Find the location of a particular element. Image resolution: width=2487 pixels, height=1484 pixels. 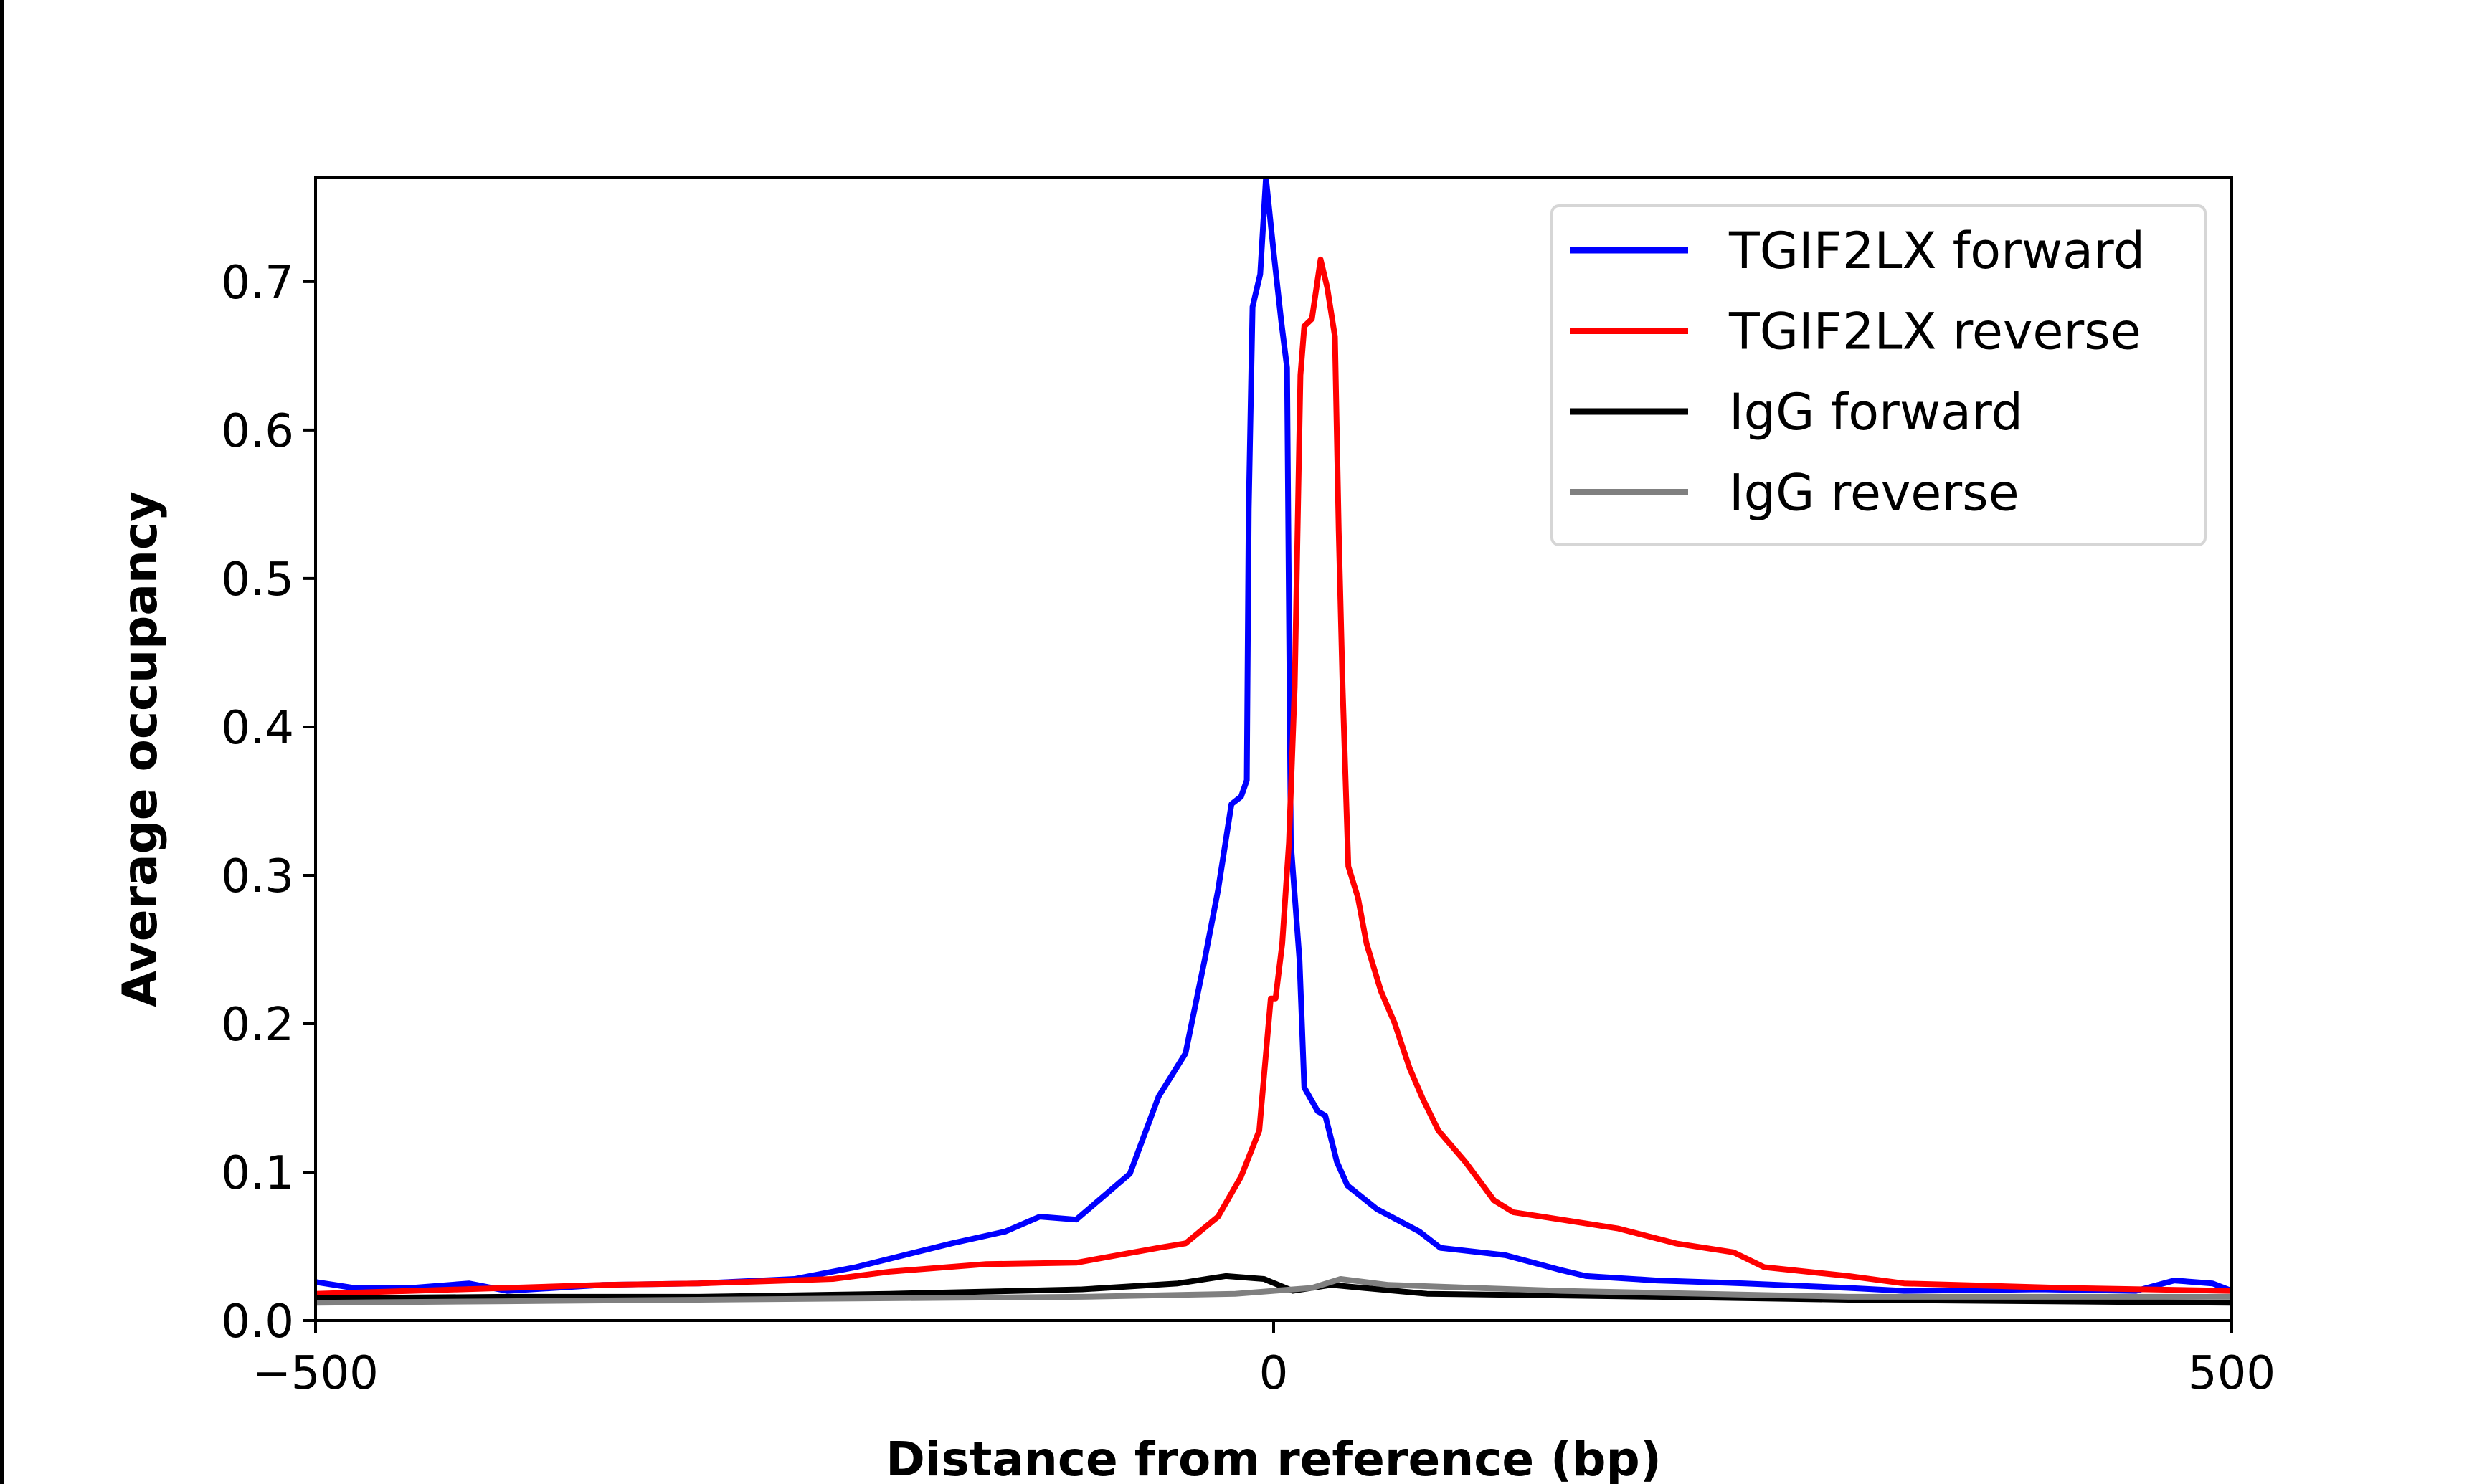

legend-entry-label: IgG forward is located at coordinates (1876, 413).